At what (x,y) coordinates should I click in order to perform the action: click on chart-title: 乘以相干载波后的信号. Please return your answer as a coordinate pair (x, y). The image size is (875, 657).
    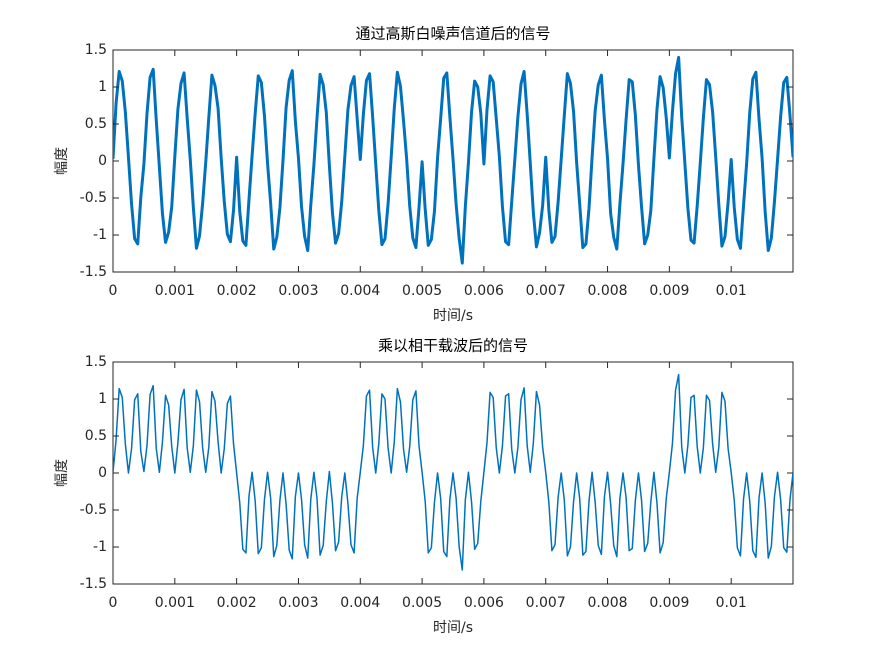
    Looking at the image, I should click on (453, 346).